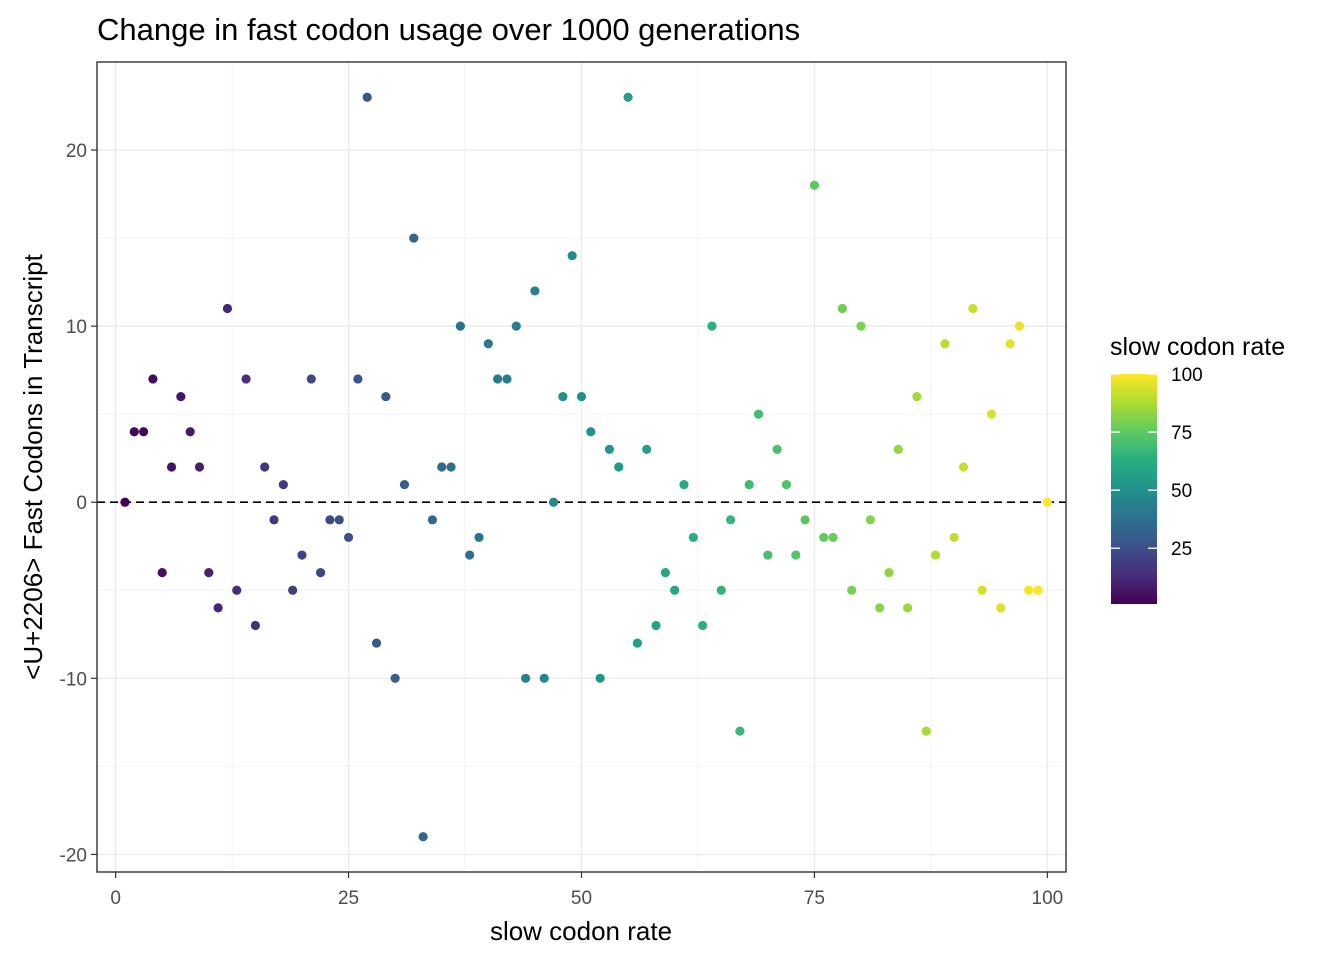  I want to click on x-axis-title: slow codon rate, so click(581, 931).